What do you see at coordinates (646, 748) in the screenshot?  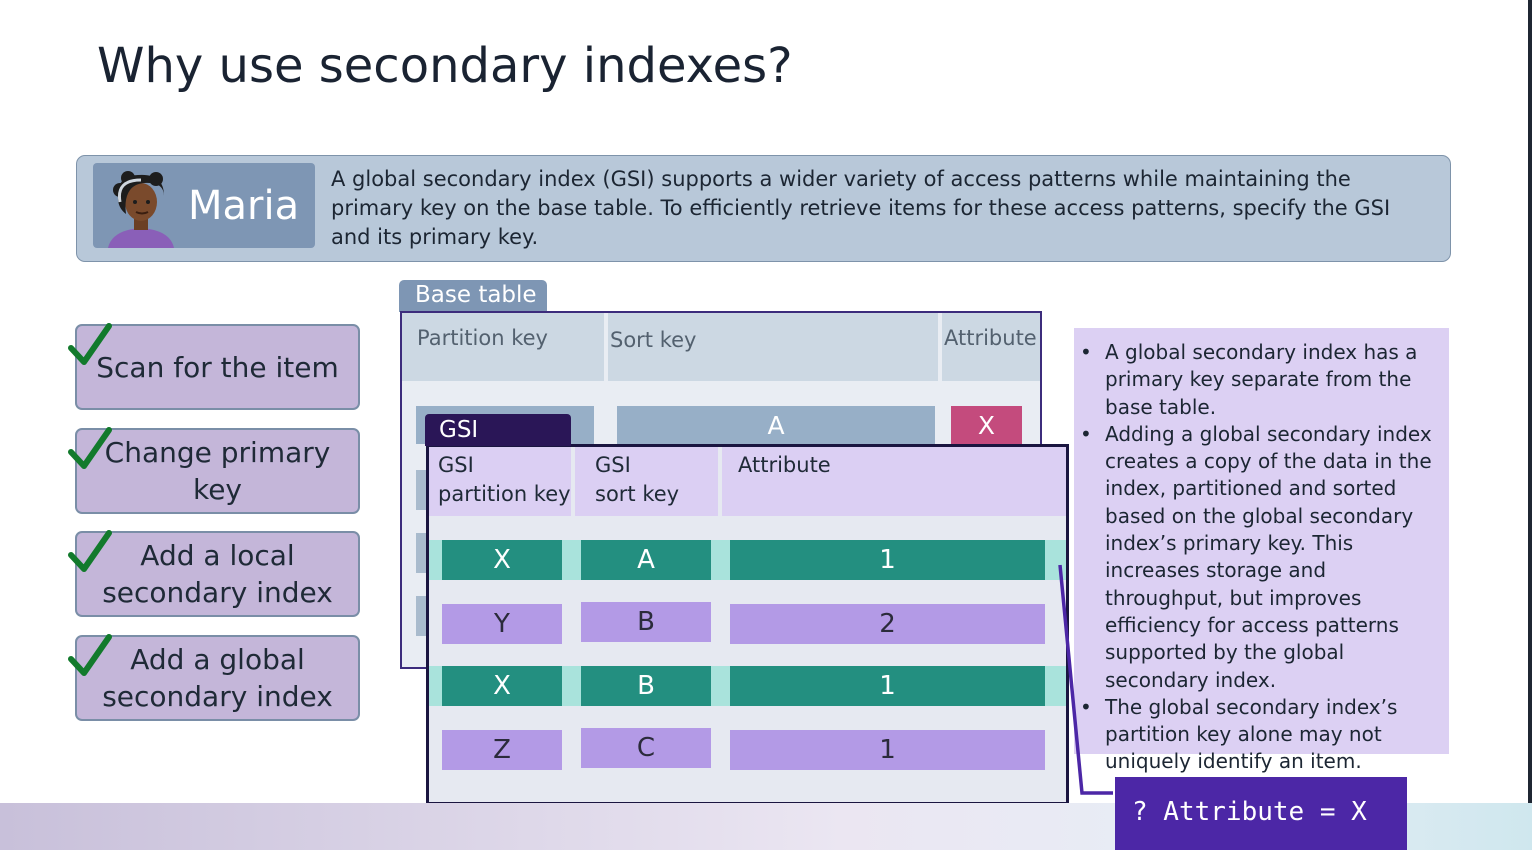 I see `gsi-row-4-sort-key: C` at bounding box center [646, 748].